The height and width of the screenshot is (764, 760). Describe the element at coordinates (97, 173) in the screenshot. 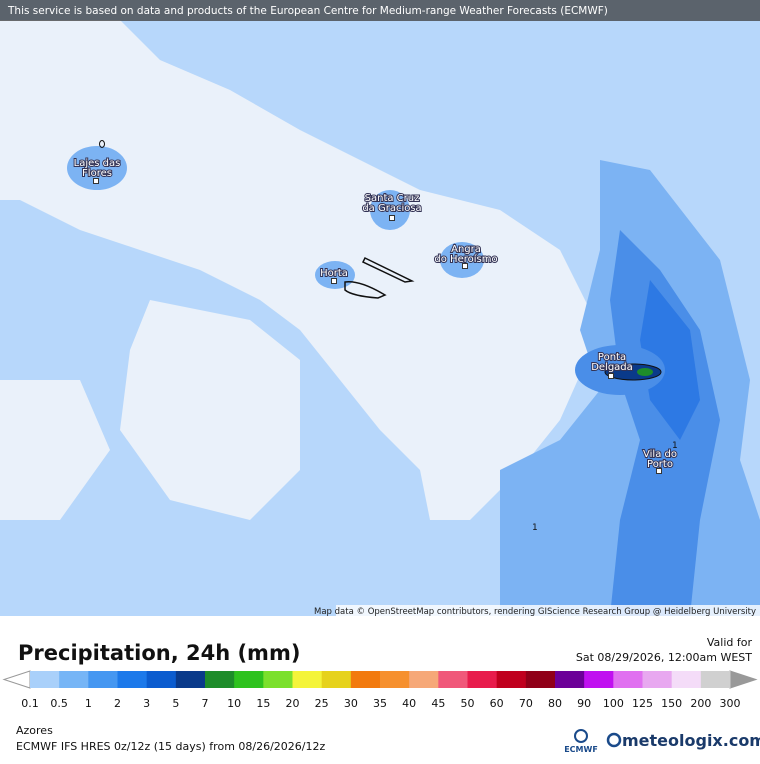

I see `place-label: Flores` at that location.